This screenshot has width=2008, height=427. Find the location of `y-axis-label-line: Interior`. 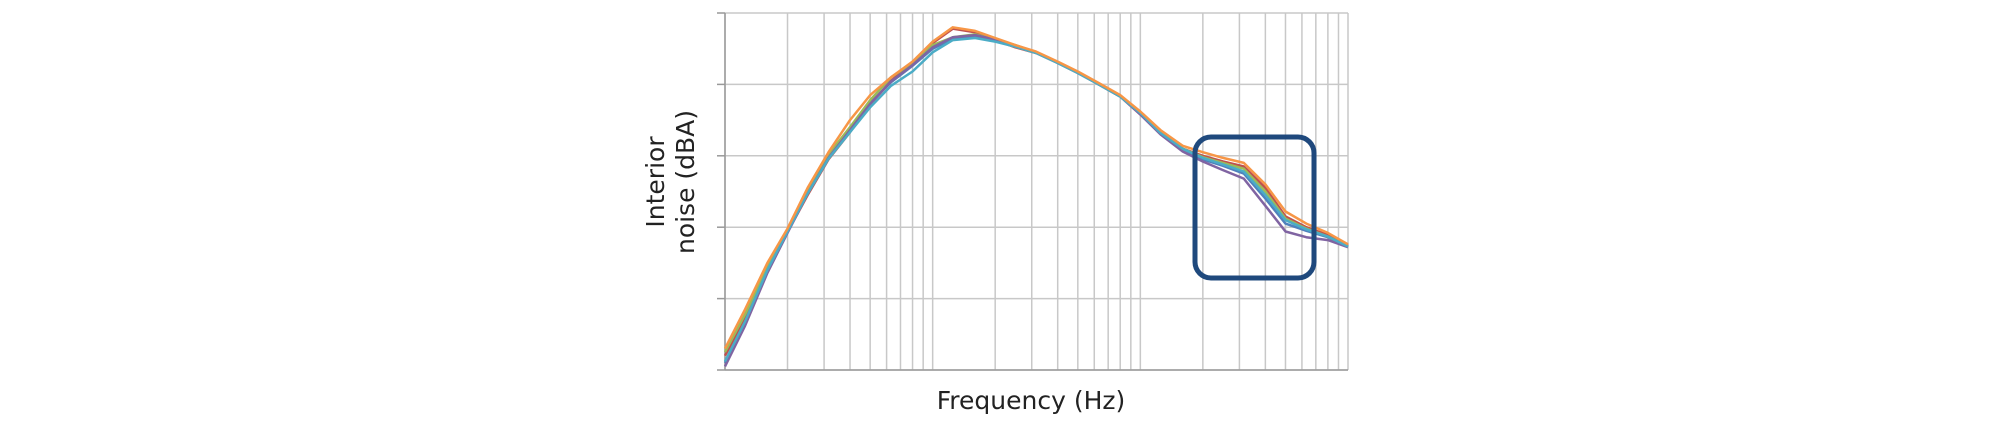

y-axis-label-line: Interior is located at coordinates (655, 182).